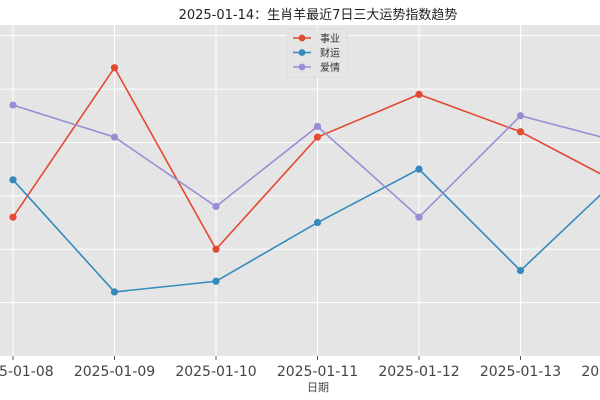  Describe the element at coordinates (330, 38) in the screenshot. I see `legend-label: 事业` at that location.